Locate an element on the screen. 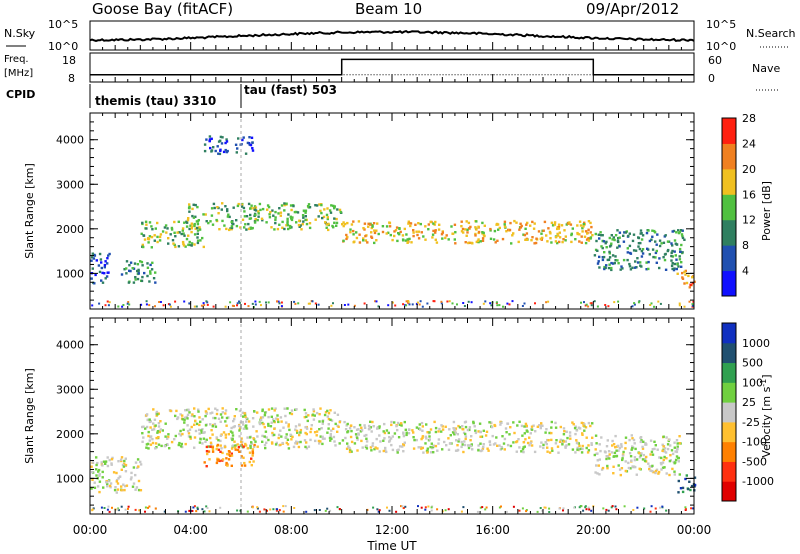 This screenshot has height=554, width=800. colorbar-tick-label: 16 is located at coordinates (749, 194).